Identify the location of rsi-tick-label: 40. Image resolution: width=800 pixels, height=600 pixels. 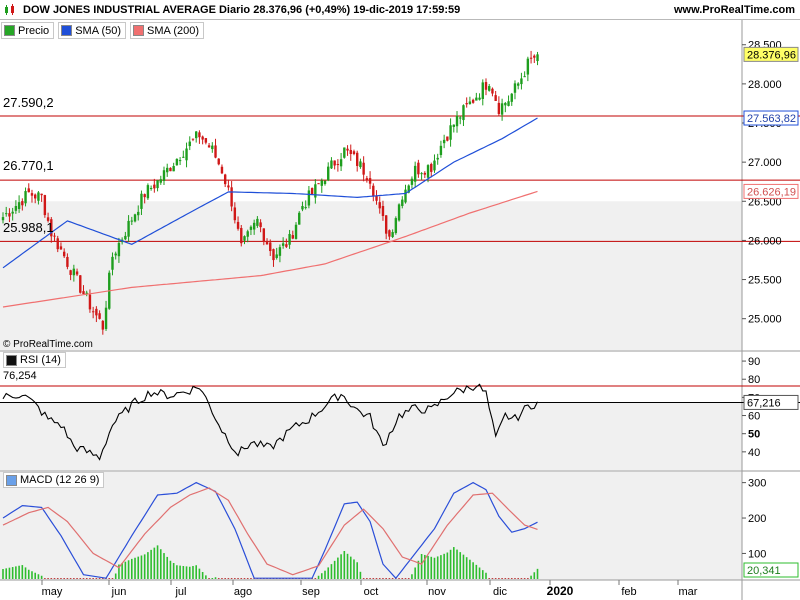
(754, 453).